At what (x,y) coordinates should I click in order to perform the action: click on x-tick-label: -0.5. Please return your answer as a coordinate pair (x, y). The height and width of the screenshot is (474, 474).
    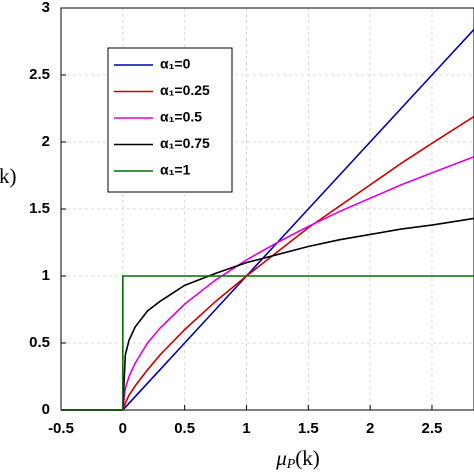
    Looking at the image, I should click on (61, 428).